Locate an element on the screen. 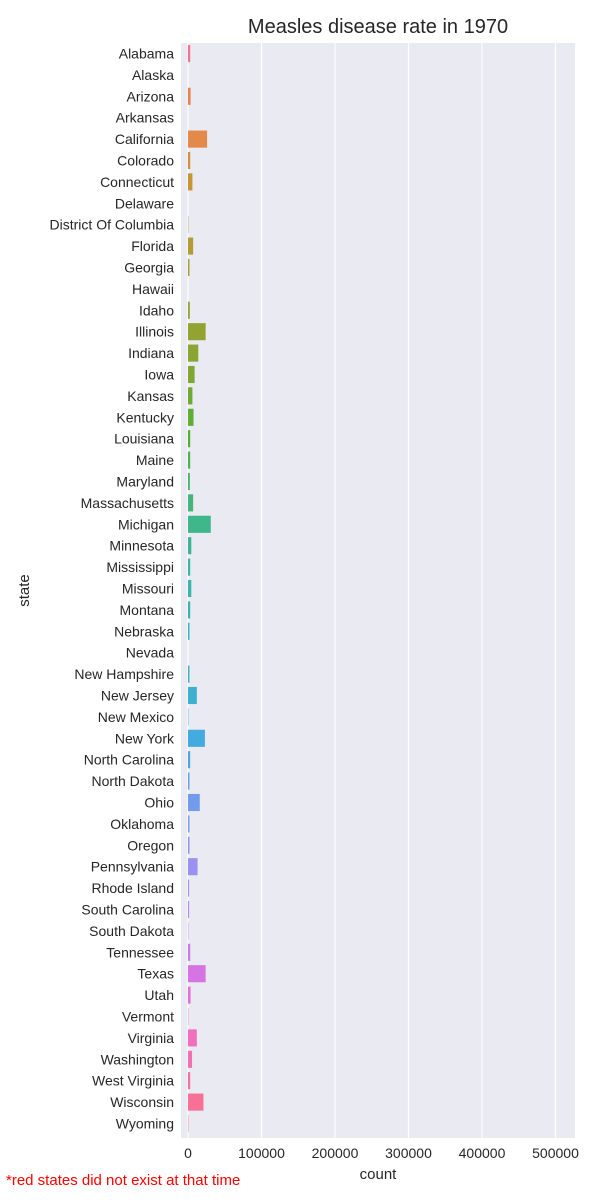 The width and height of the screenshot is (600, 1200). y-tick-label: New Mexico is located at coordinates (136, 717).